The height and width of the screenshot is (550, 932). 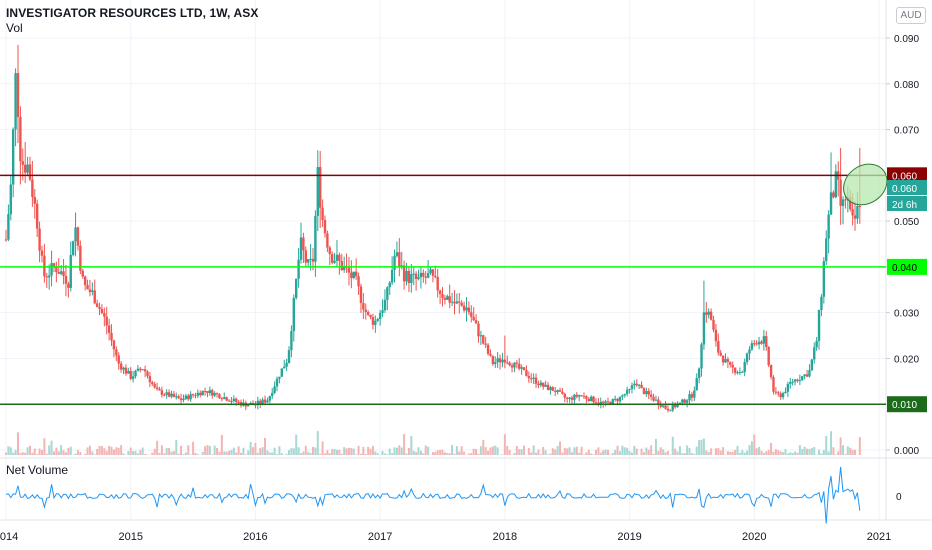 I want to click on time-tick-label: 2017, so click(x=380, y=537).